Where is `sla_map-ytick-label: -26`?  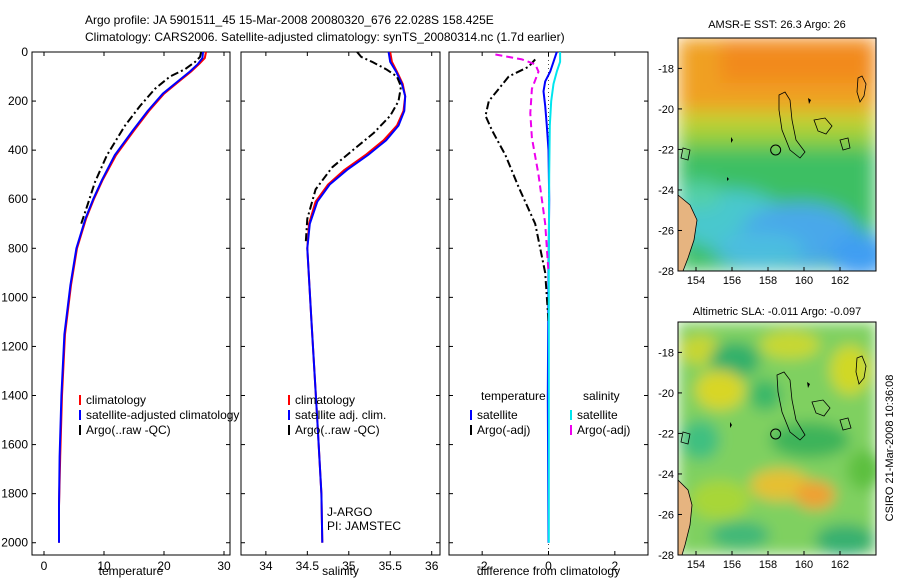
sla_map-ytick-label: -26 is located at coordinates (666, 515).